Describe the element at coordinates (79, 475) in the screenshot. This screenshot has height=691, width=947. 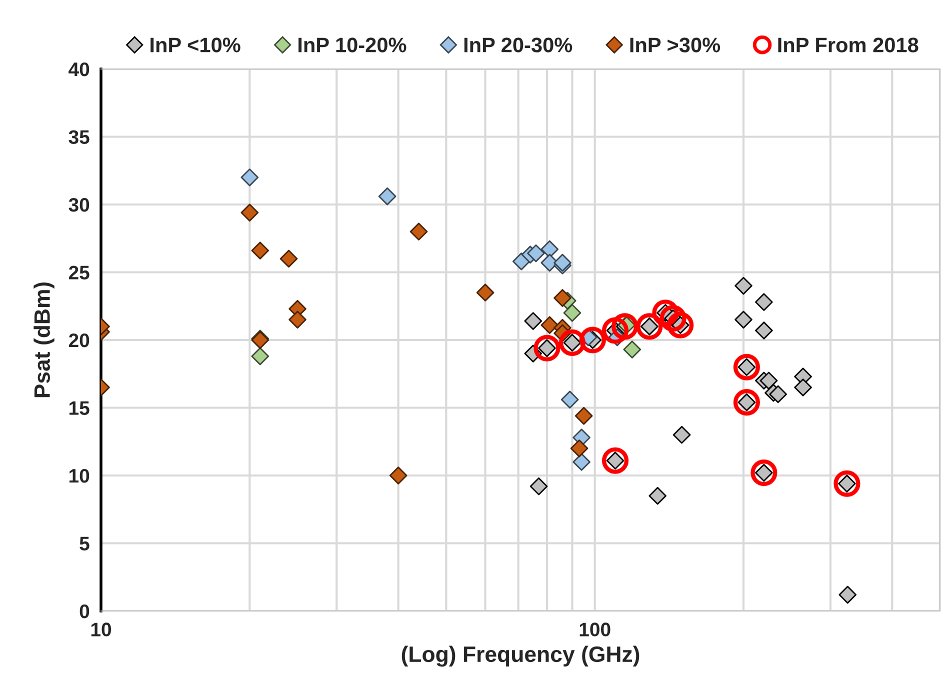
I see `y-tick-label: 10` at that location.